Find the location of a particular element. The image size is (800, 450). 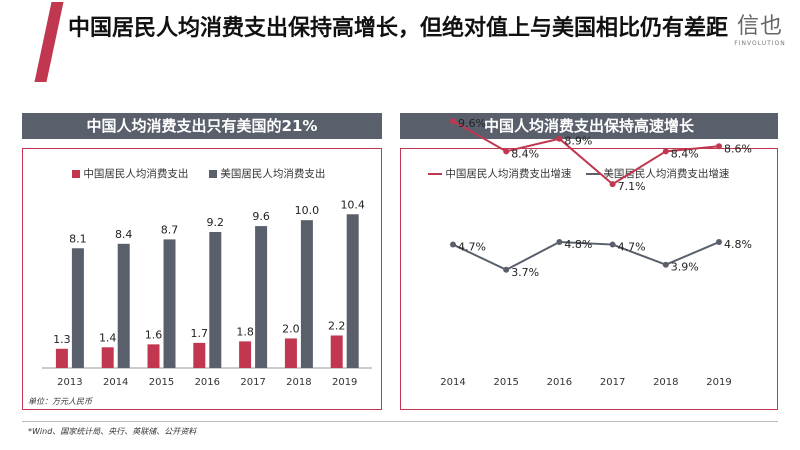

legend-label-china-growth: 中国居民人均消费支出增速 is located at coordinates (508, 174).